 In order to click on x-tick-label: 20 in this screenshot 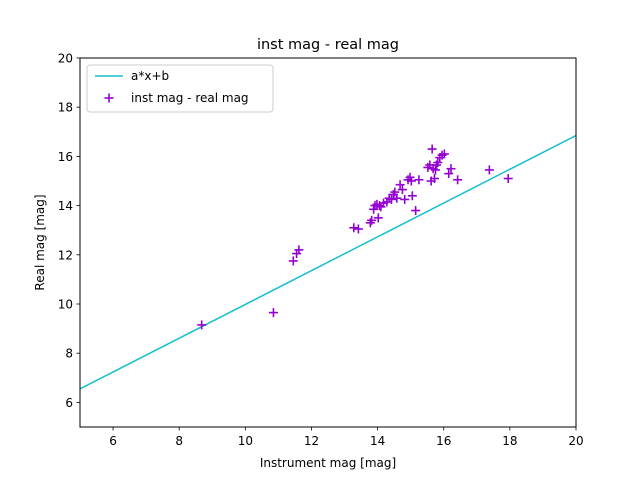, I will do `click(575, 441)`.